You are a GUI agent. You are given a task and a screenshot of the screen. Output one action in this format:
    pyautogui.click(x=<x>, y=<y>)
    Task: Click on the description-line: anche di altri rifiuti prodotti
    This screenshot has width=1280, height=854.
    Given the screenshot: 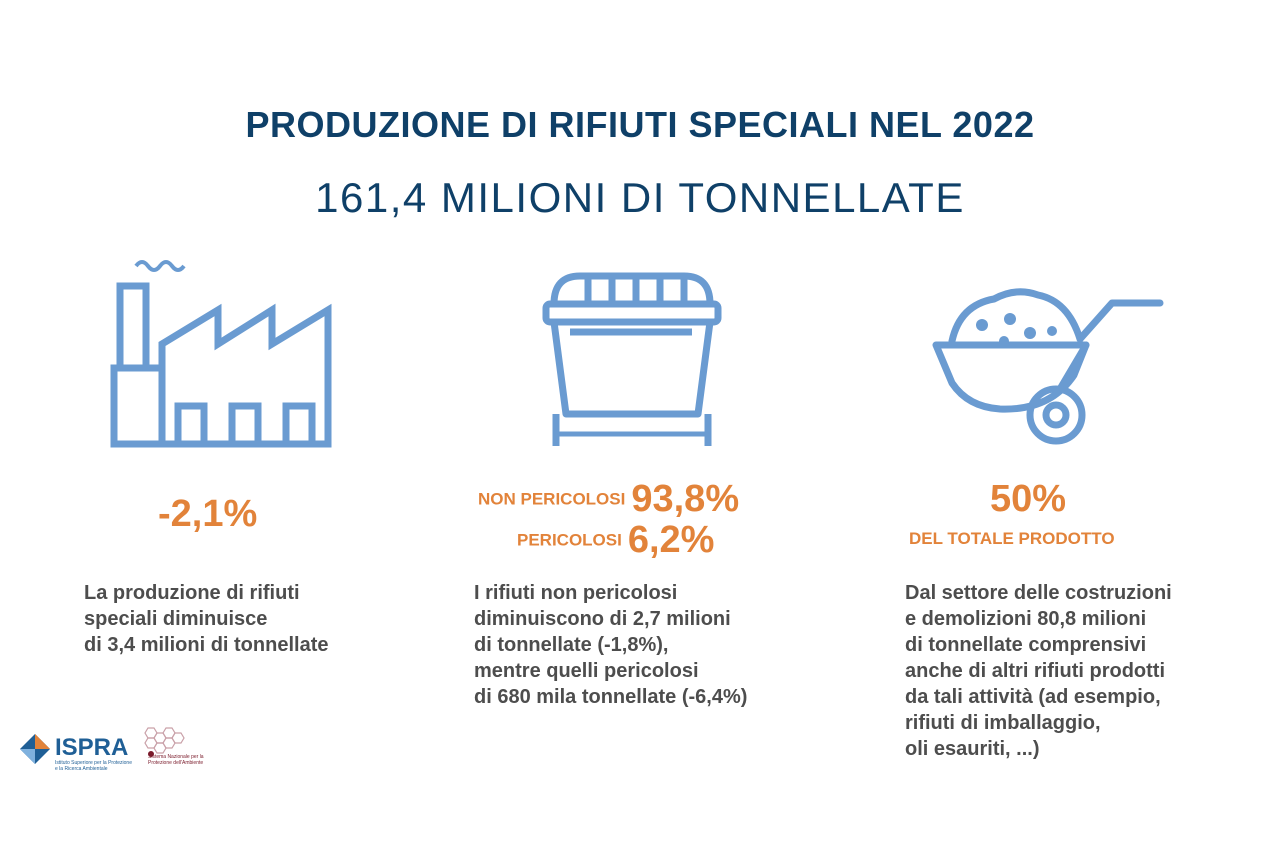 What is the action you would take?
    pyautogui.click(x=1035, y=671)
    